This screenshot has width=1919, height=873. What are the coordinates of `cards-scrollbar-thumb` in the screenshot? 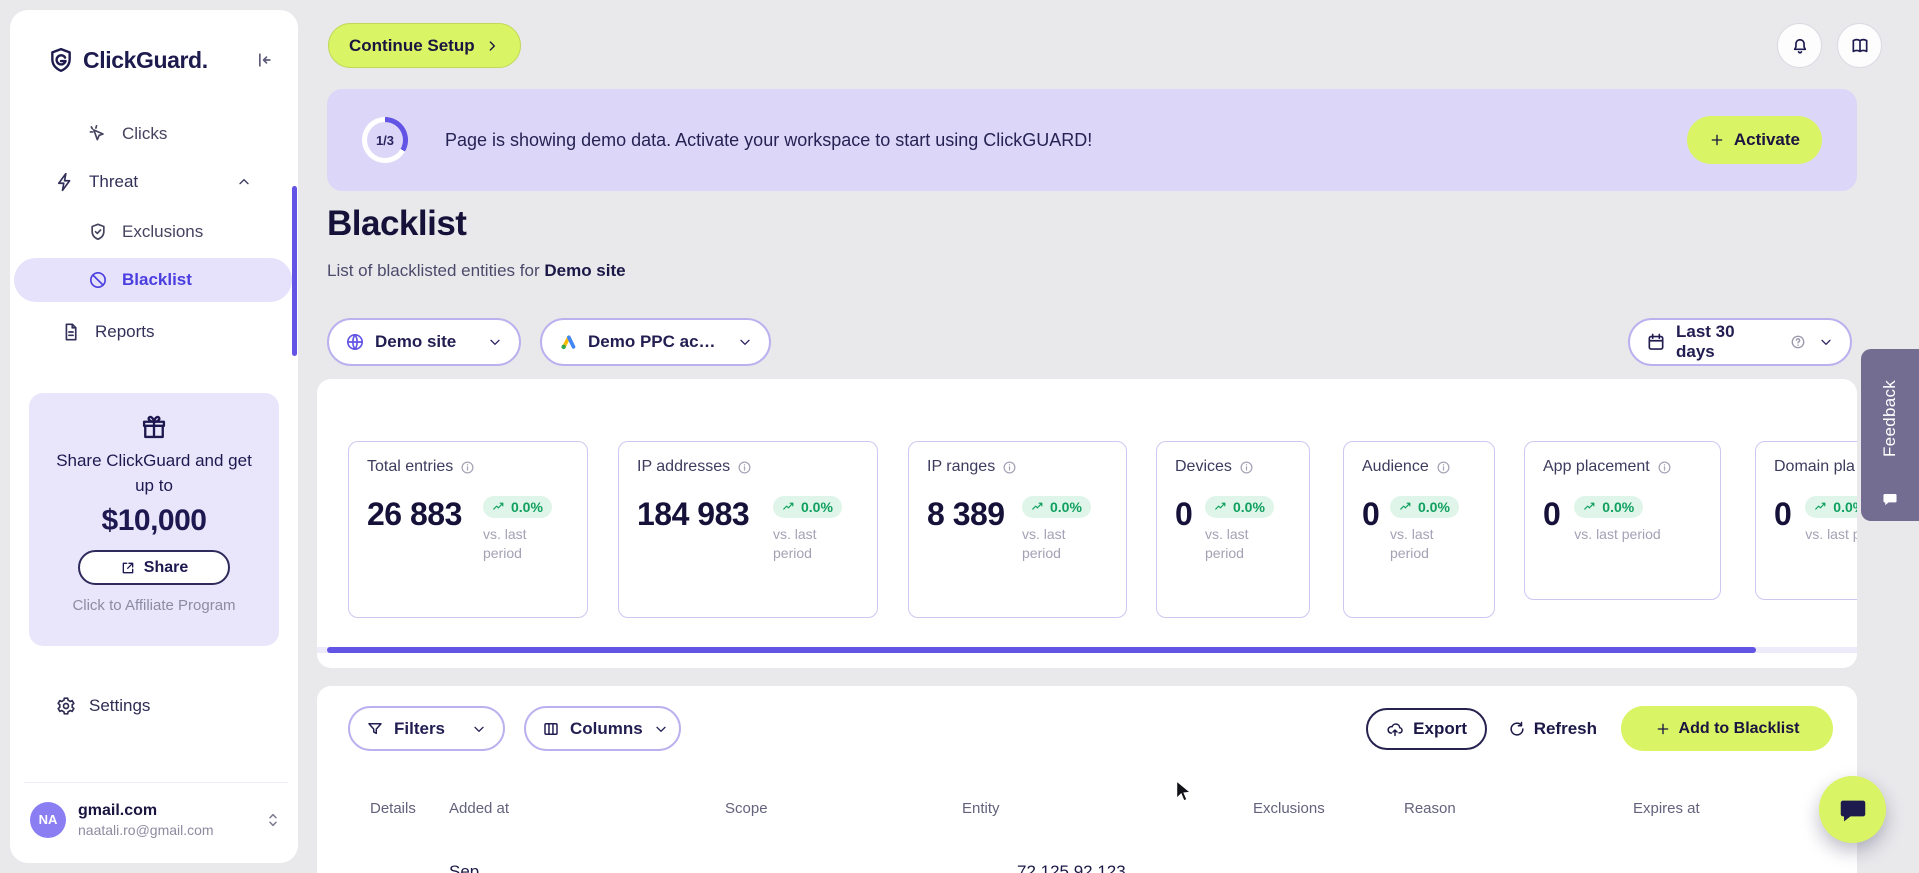 It's located at (1041, 650).